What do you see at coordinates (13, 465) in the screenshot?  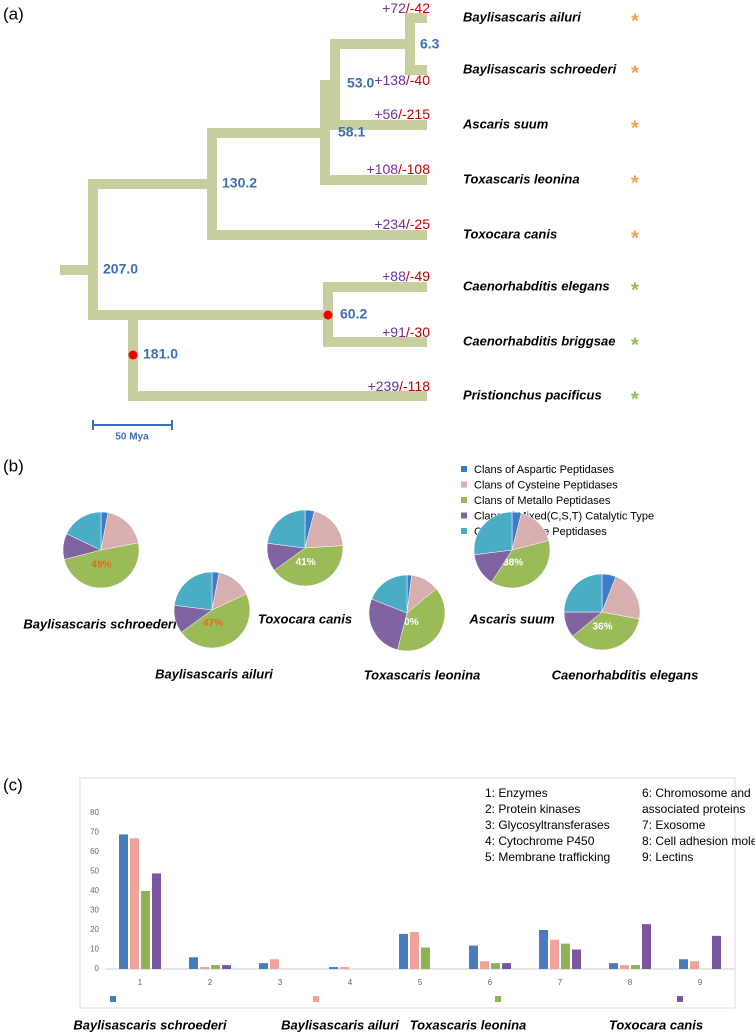 I see `panel-label: (b)` at bounding box center [13, 465].